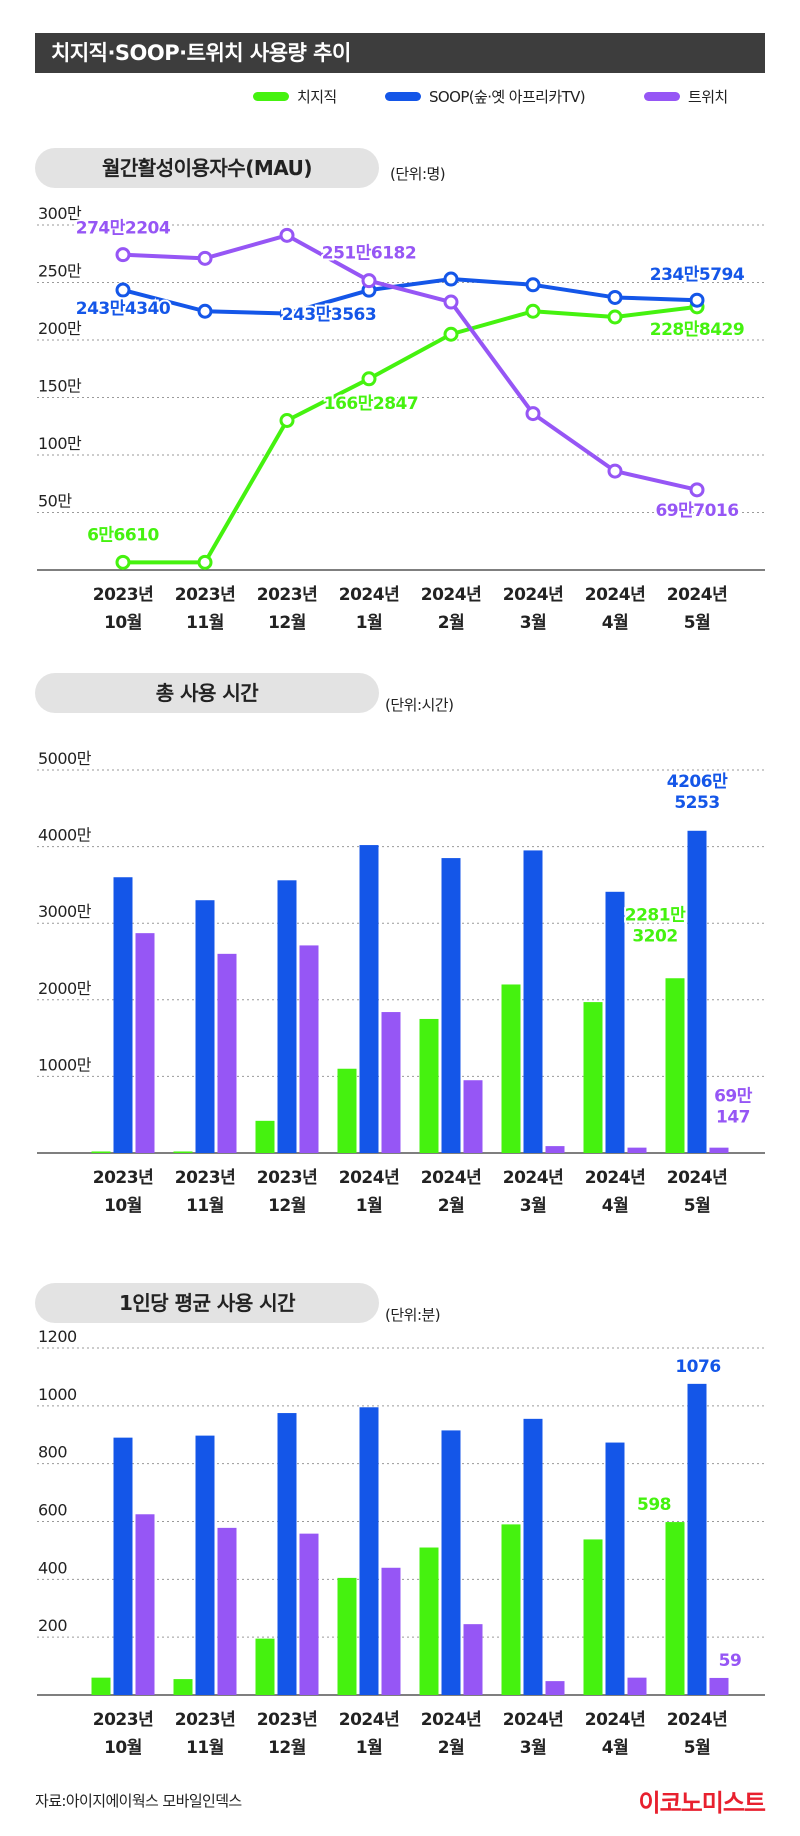 This screenshot has height=1836, width=800. What do you see at coordinates (207, 168) in the screenshot?
I see `section-title-mau: 월간활성이용자수(MAU)` at bounding box center [207, 168].